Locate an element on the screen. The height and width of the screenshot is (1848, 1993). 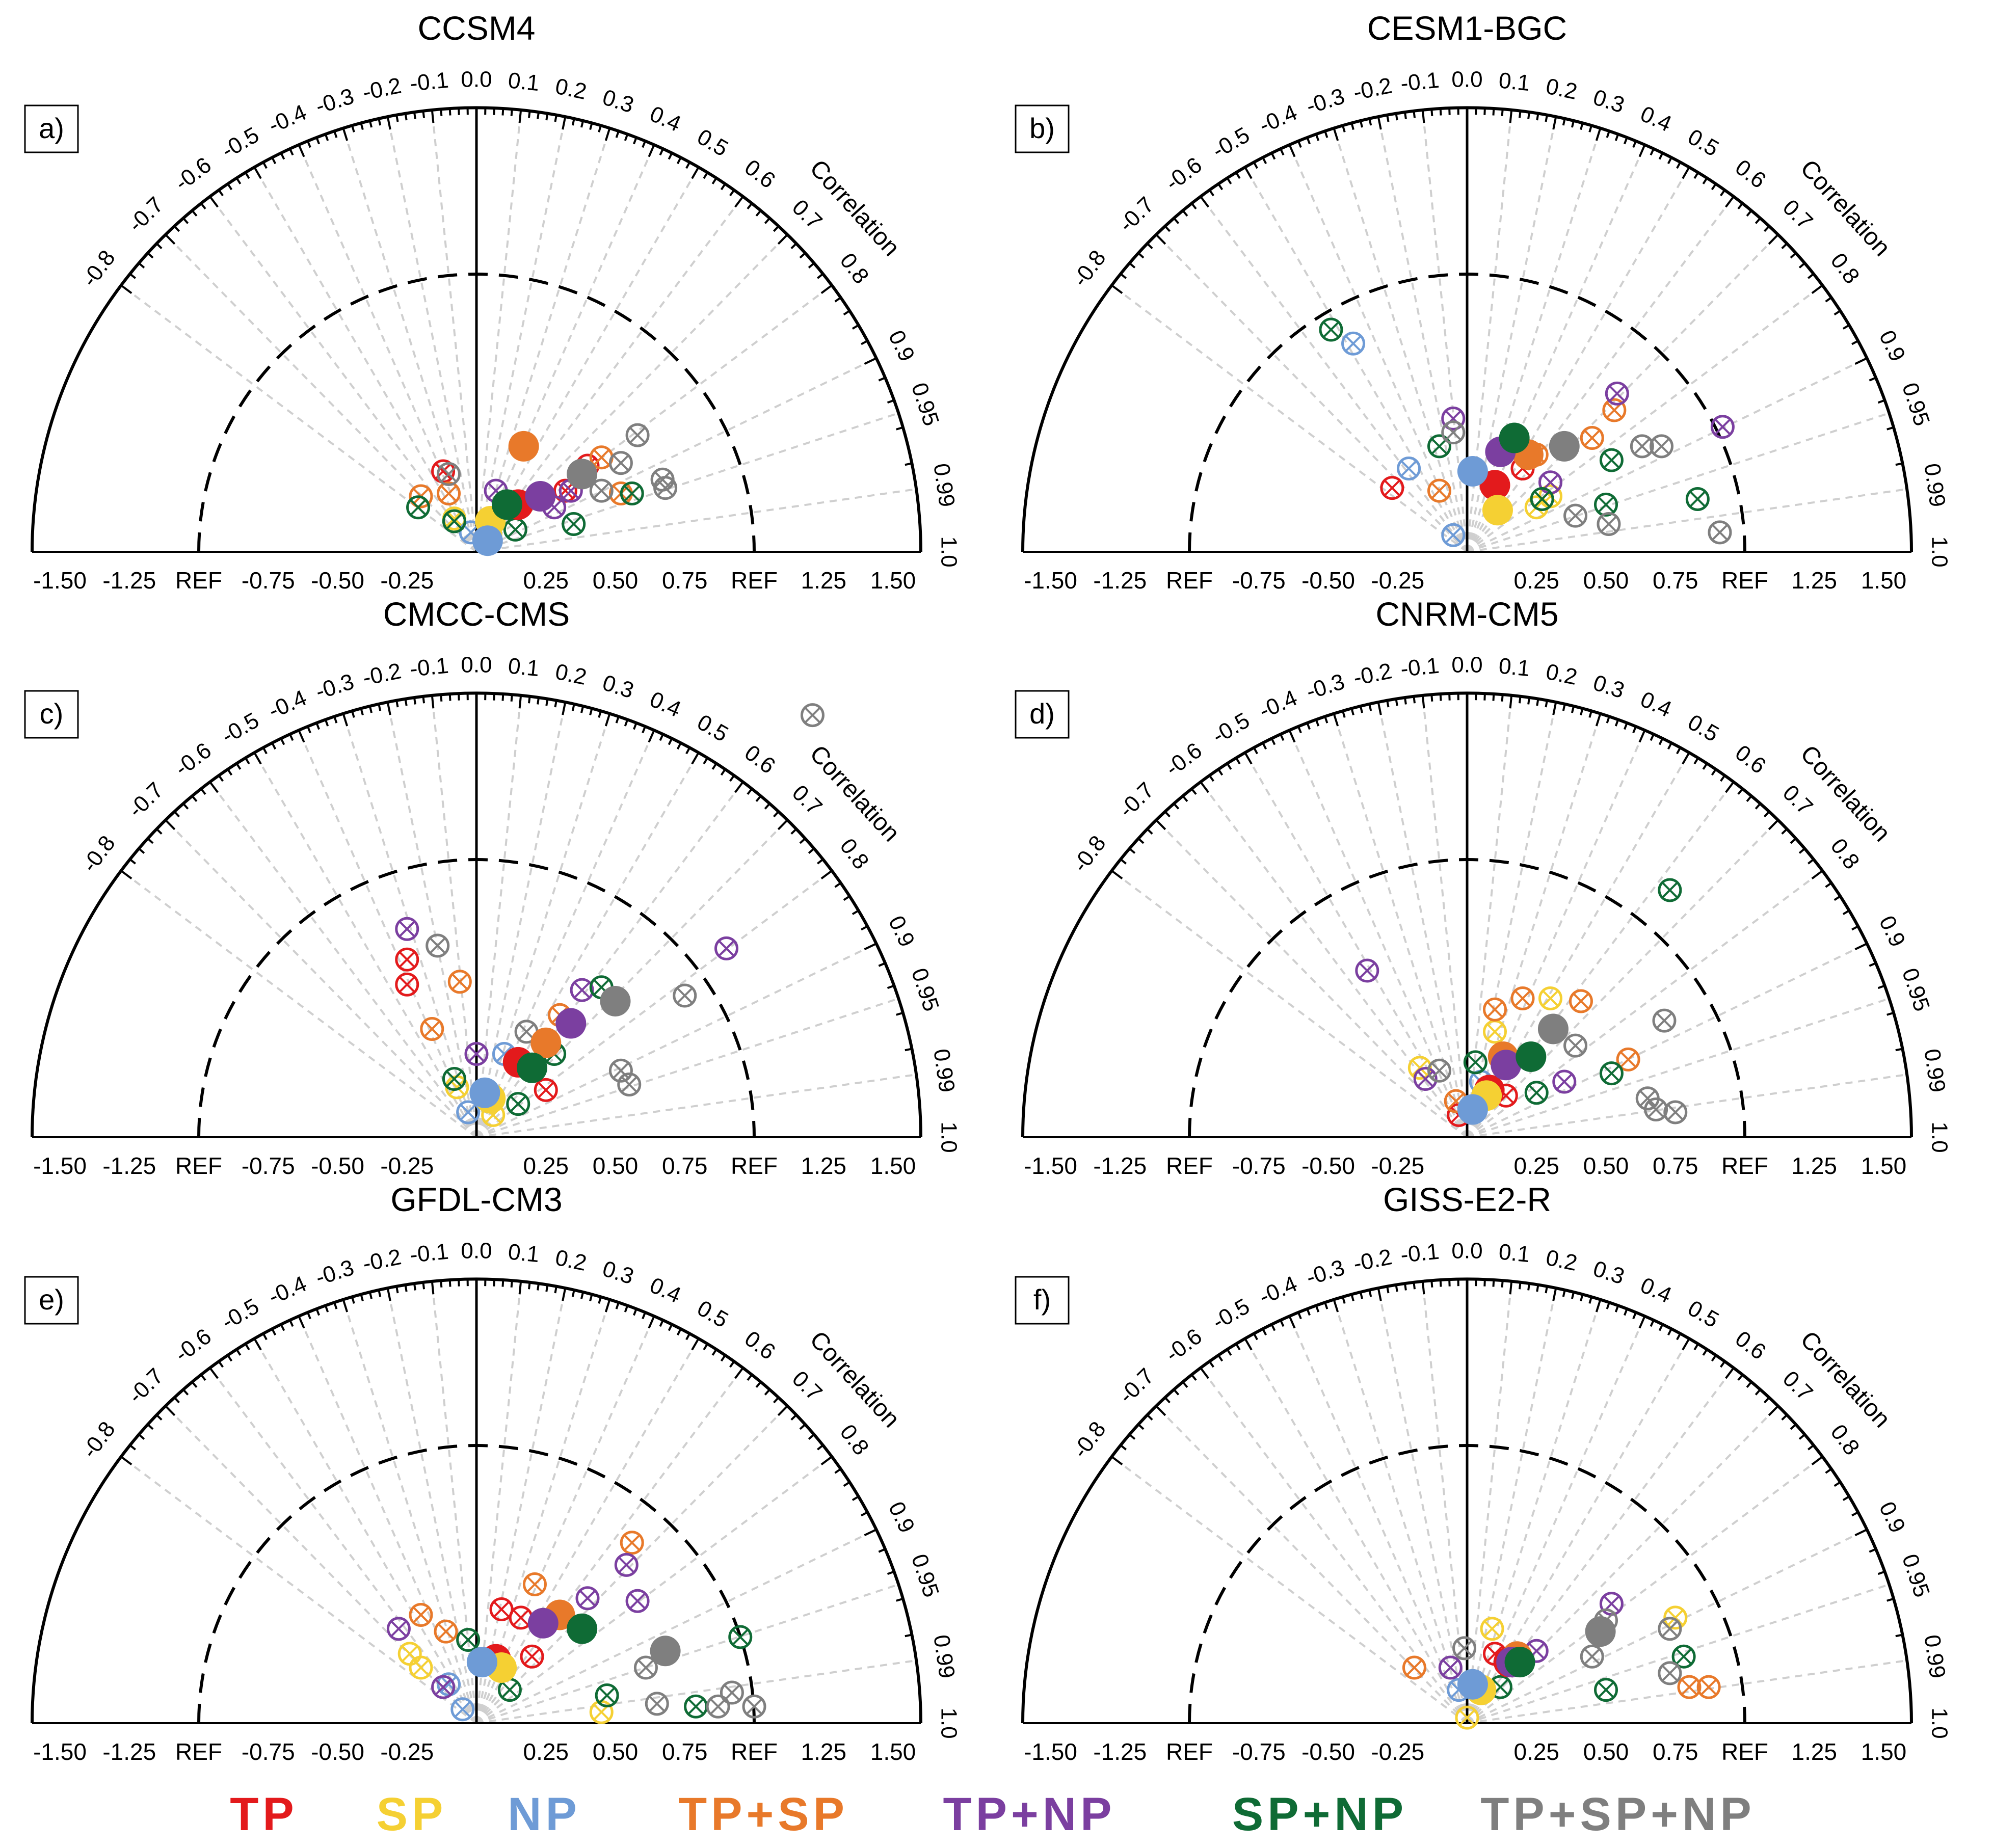
correlation-tick-label: -0.8 is located at coordinates (1089, 268).